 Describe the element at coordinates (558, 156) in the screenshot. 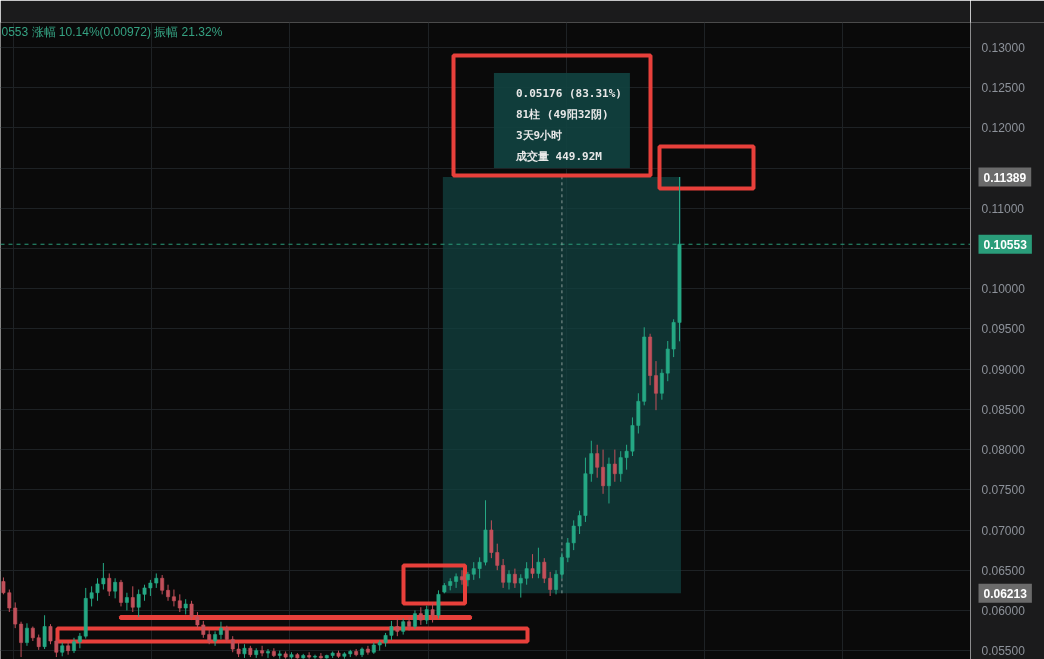

I see `annotation: 成交量 449.92M` at that location.